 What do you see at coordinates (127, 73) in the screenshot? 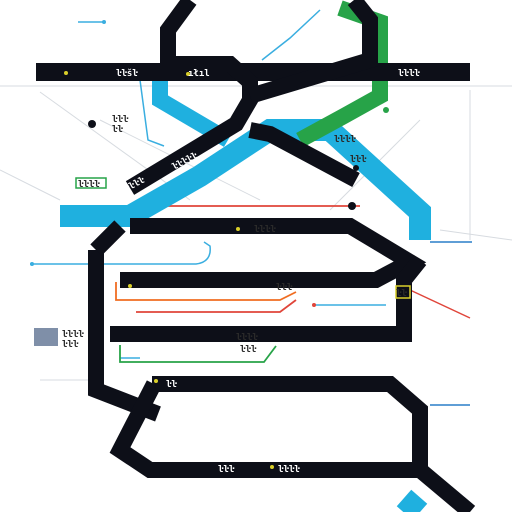
I see `label-top-bar-left: ŀŀšŀ` at bounding box center [127, 73].